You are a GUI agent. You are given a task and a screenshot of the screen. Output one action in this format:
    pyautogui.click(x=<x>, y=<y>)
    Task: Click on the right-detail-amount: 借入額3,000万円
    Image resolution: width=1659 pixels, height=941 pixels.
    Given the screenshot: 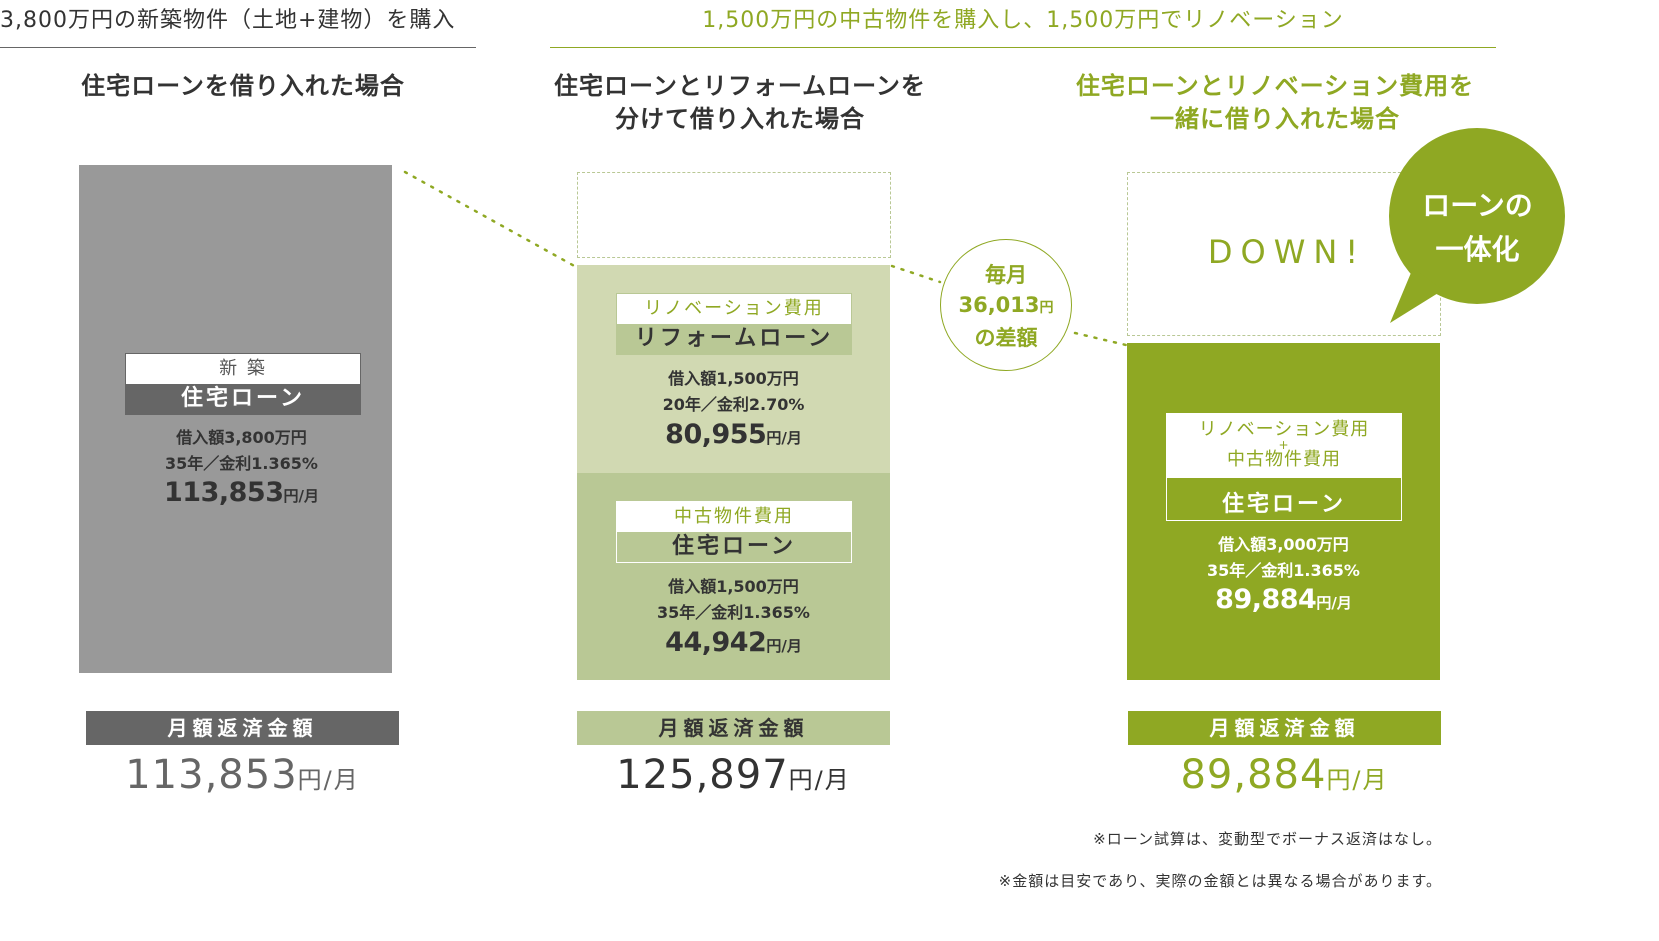 What is the action you would take?
    pyautogui.click(x=1283, y=544)
    